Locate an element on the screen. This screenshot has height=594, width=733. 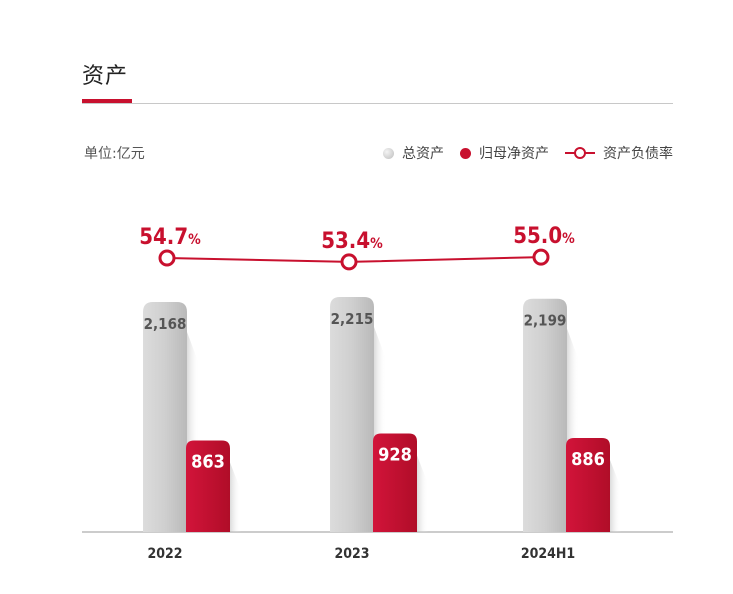
legend-item-debt-ratio: 资产负债率 is located at coordinates (619, 153).